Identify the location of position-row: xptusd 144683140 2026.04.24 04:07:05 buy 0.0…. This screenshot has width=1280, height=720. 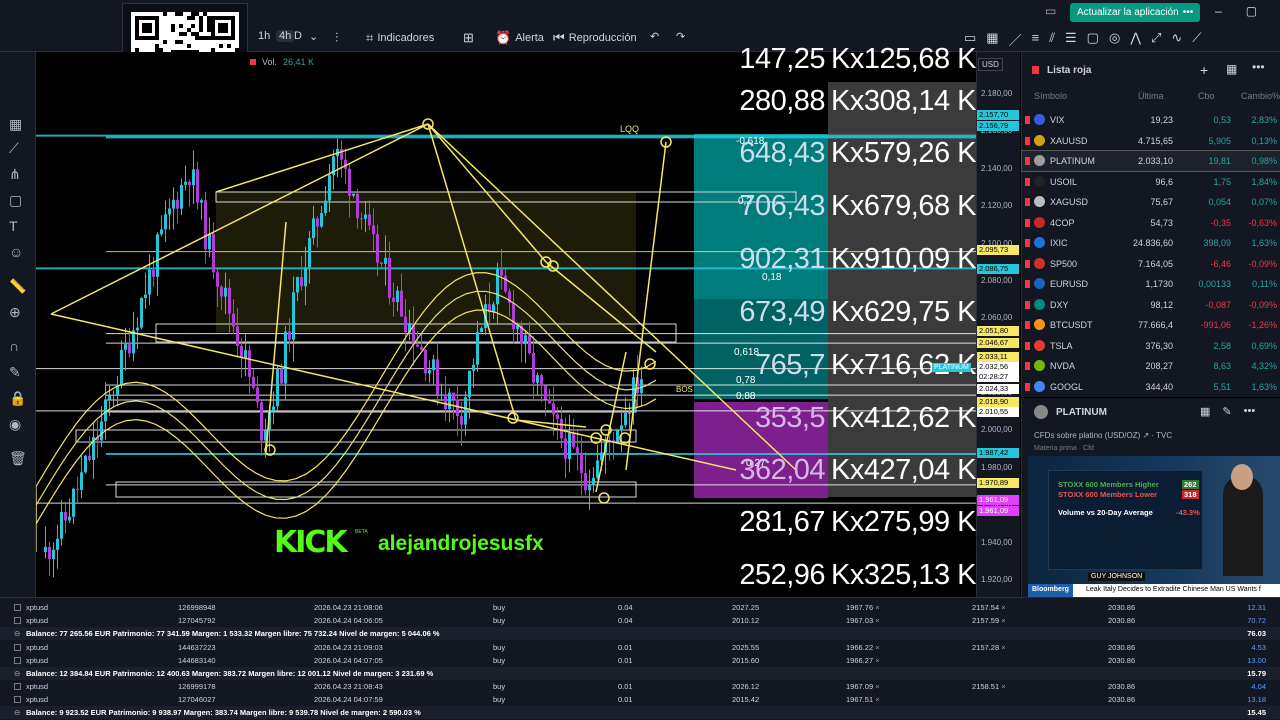
(640, 660).